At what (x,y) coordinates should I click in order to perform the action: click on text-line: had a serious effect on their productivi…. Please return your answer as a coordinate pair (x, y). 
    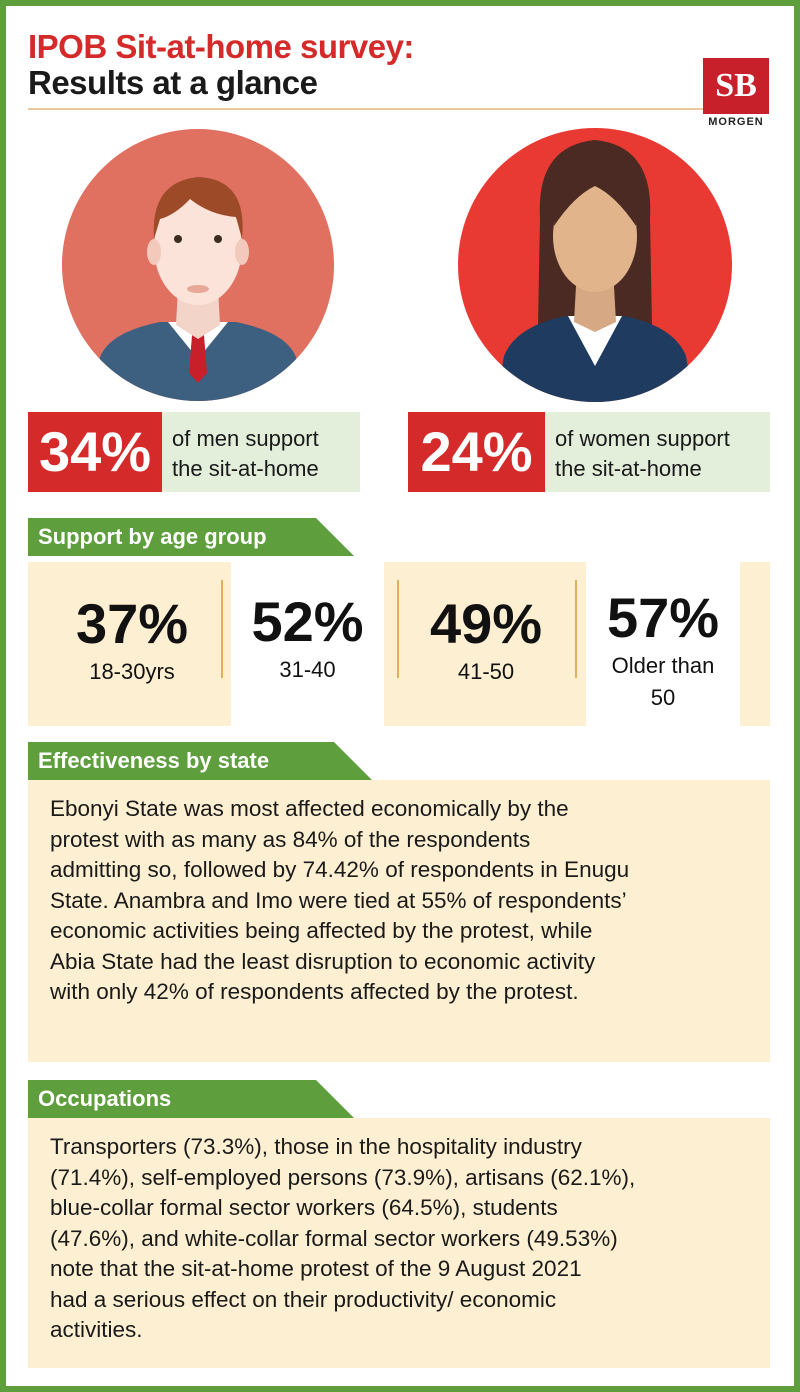
    Looking at the image, I should click on (303, 1299).